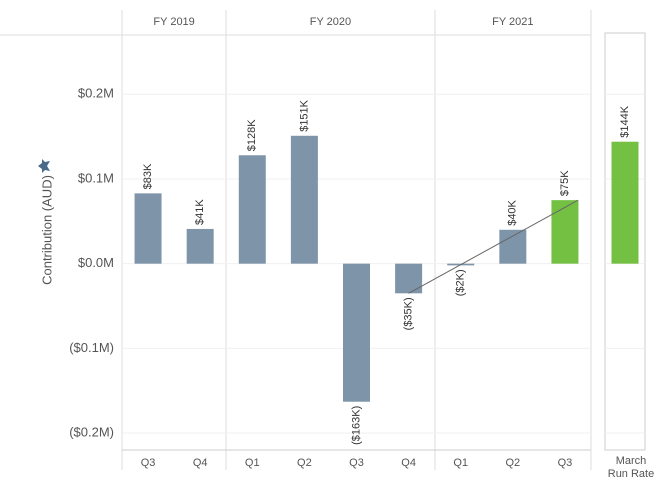 The width and height of the screenshot is (662, 481). What do you see at coordinates (91, 347) in the screenshot?
I see `y-tick-label: ($0.1M)` at bounding box center [91, 347].